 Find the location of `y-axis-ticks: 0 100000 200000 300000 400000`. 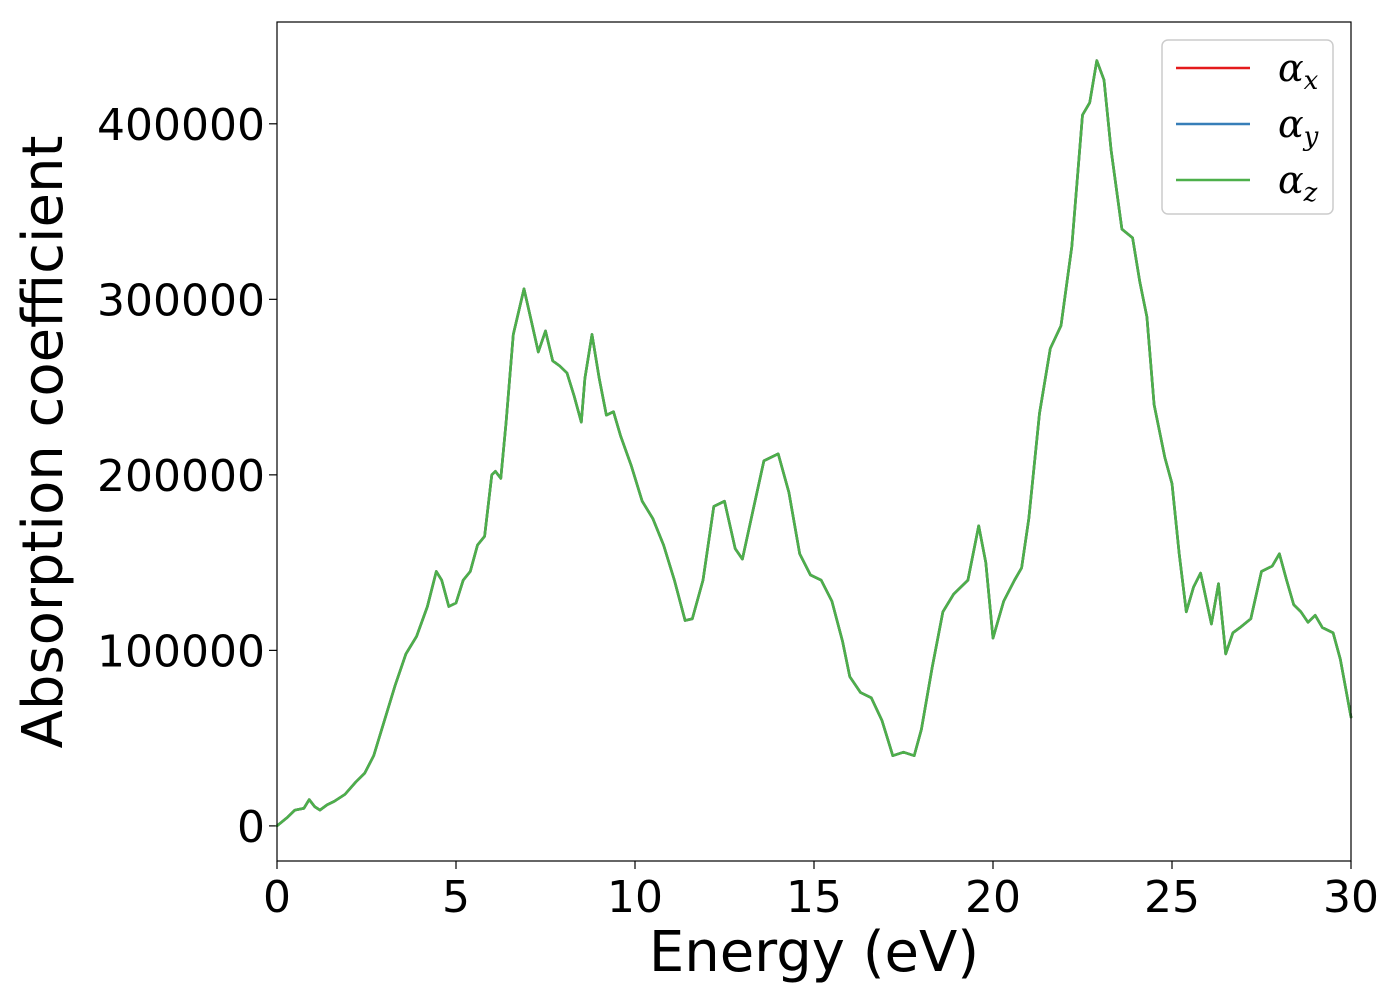

y-axis-ticks: 0 100000 200000 300000 400000 is located at coordinates (187, 476).